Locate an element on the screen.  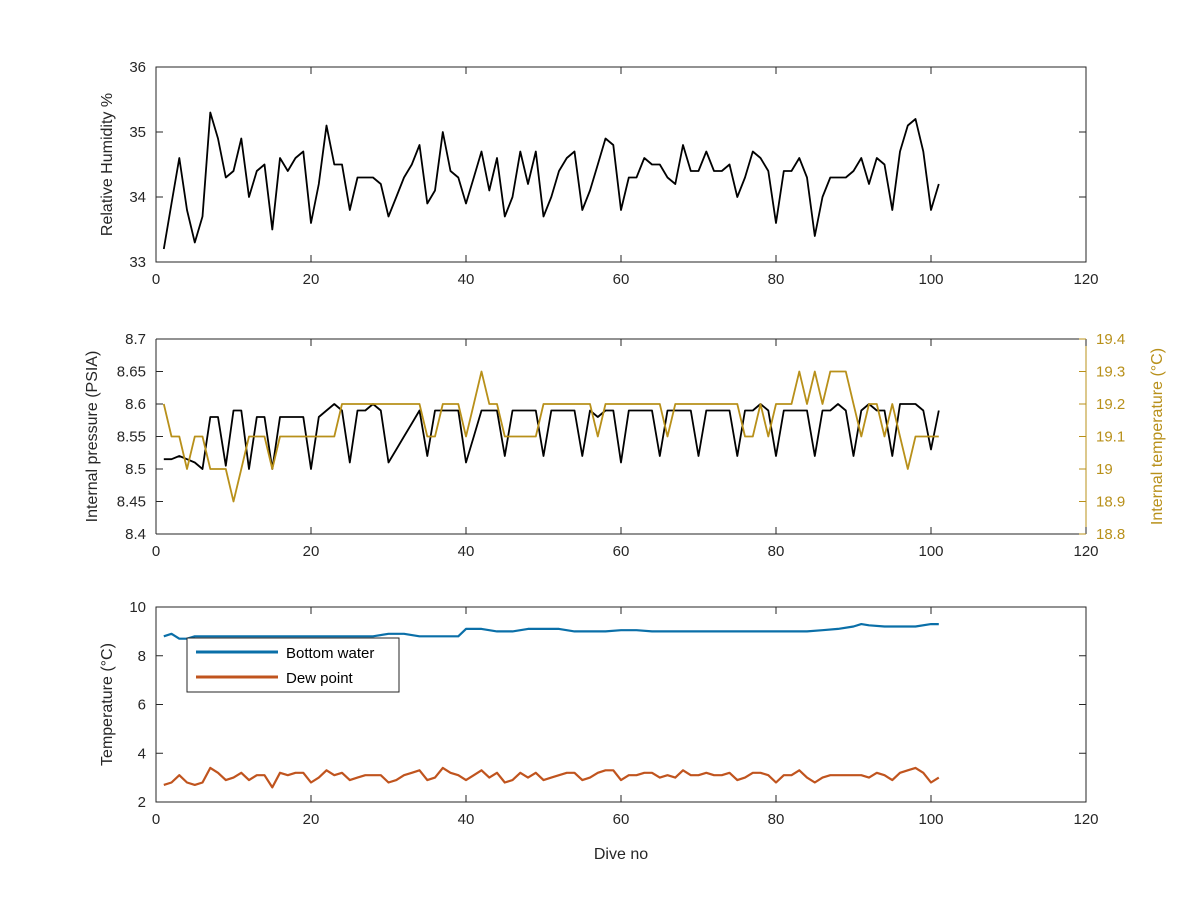
pressure-x-tick-label: 100 is located at coordinates (930, 551).